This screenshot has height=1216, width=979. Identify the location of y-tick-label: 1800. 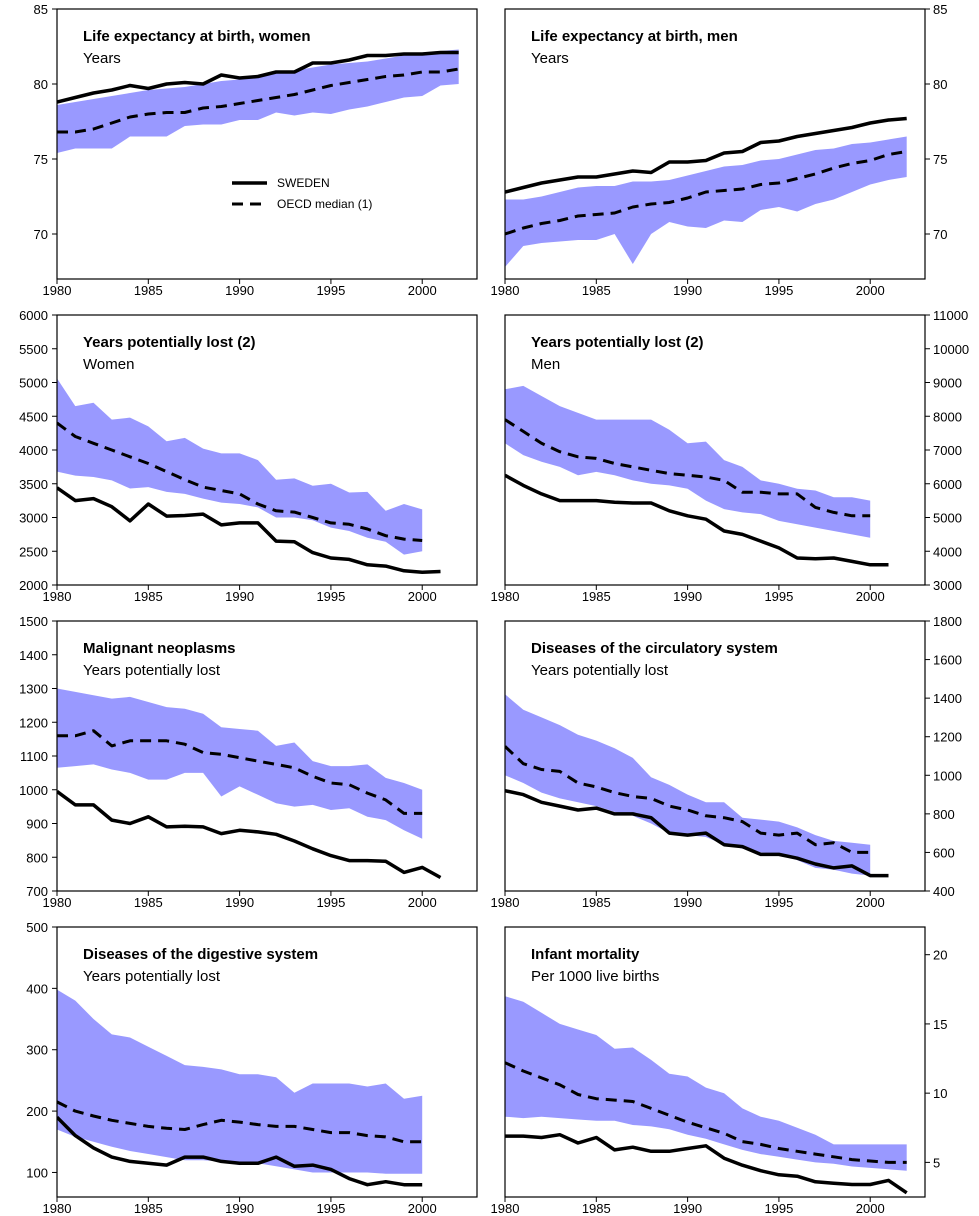
(947, 621).